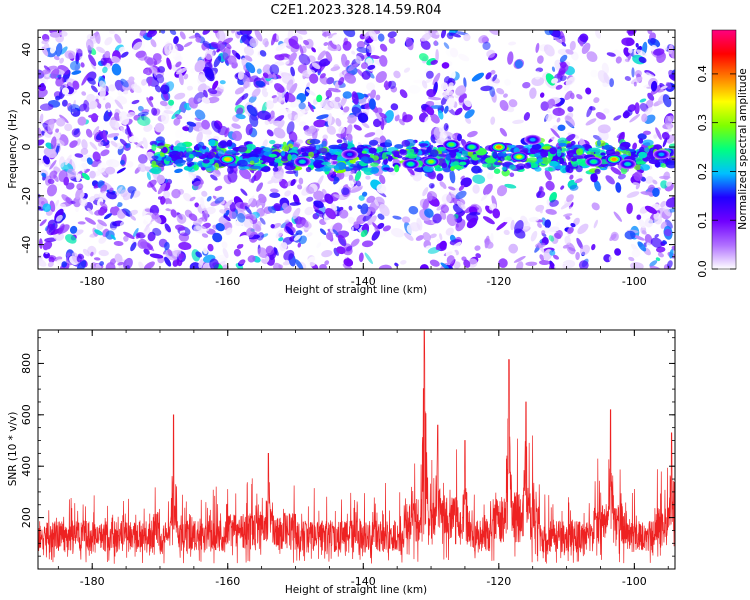  I want to click on colorbar-tick-label: 0.0, so click(702, 269).